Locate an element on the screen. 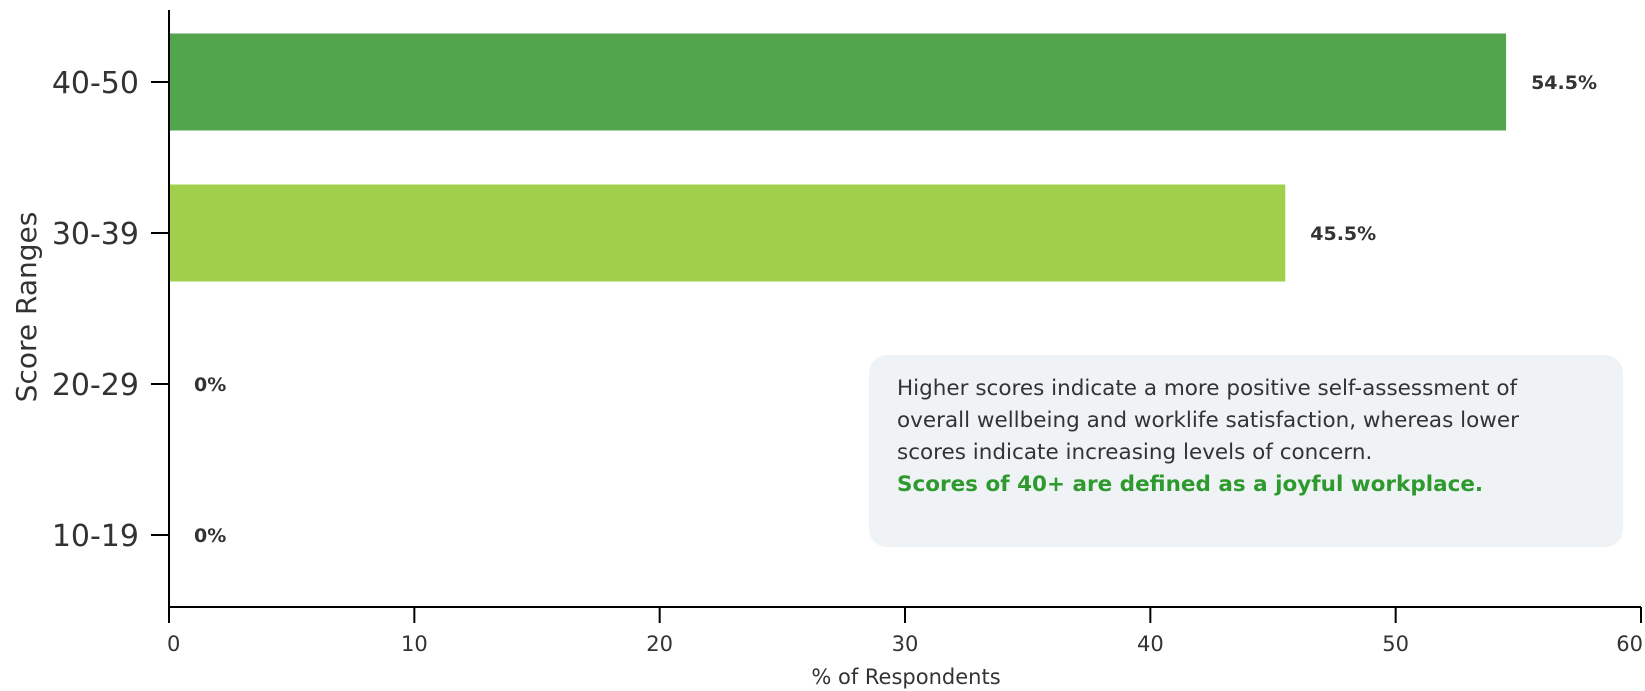  x-axis-ticks: 0 10 20 30 40 50 60 is located at coordinates (905, 631).